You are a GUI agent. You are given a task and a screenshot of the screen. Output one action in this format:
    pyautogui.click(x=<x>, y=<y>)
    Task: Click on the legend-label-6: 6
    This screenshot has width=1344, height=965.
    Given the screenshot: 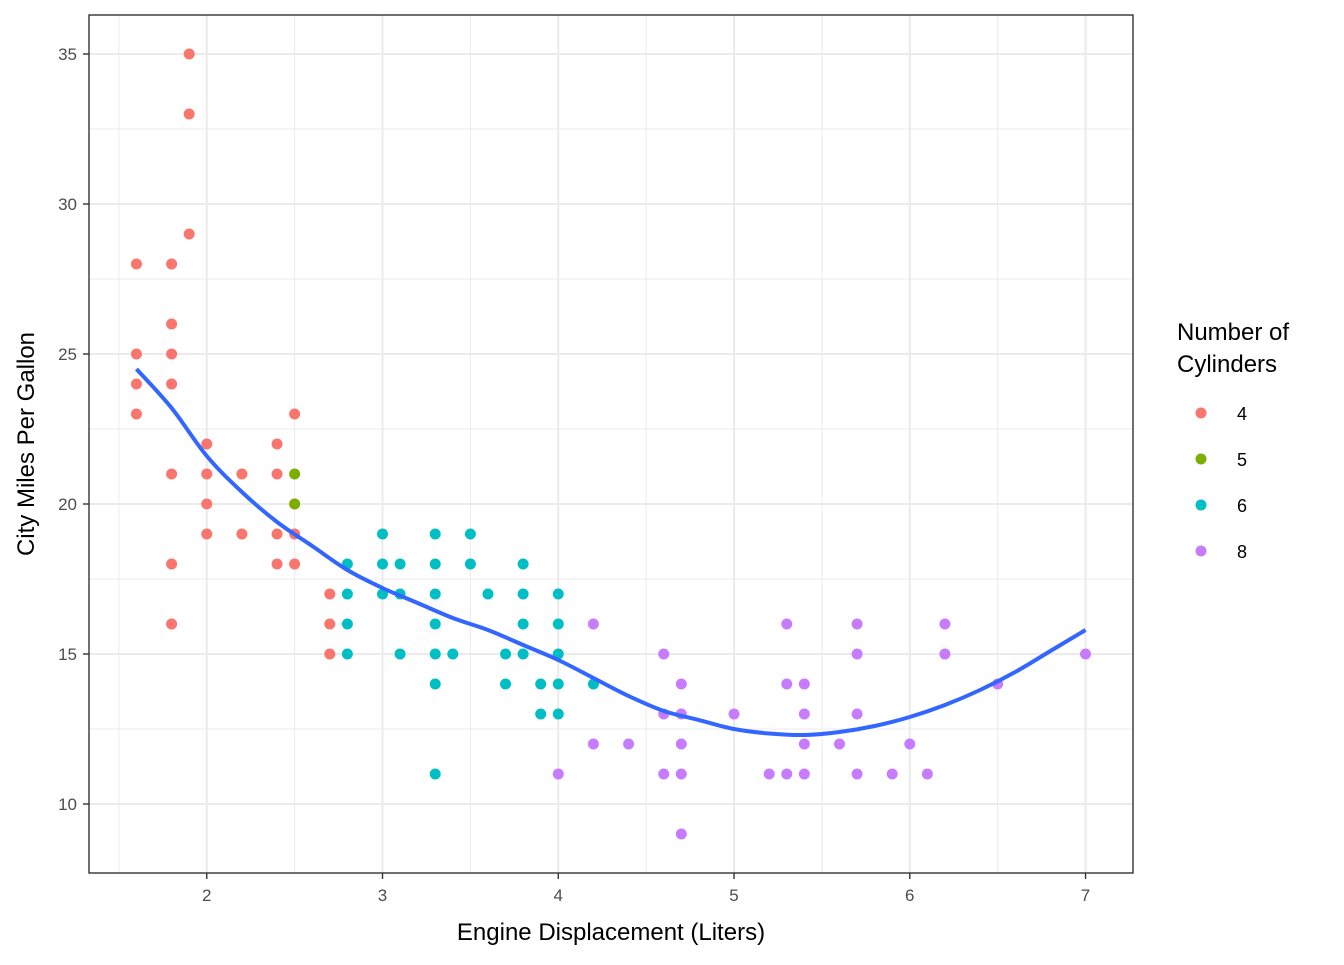 What is the action you would take?
    pyautogui.click(x=1242, y=506)
    